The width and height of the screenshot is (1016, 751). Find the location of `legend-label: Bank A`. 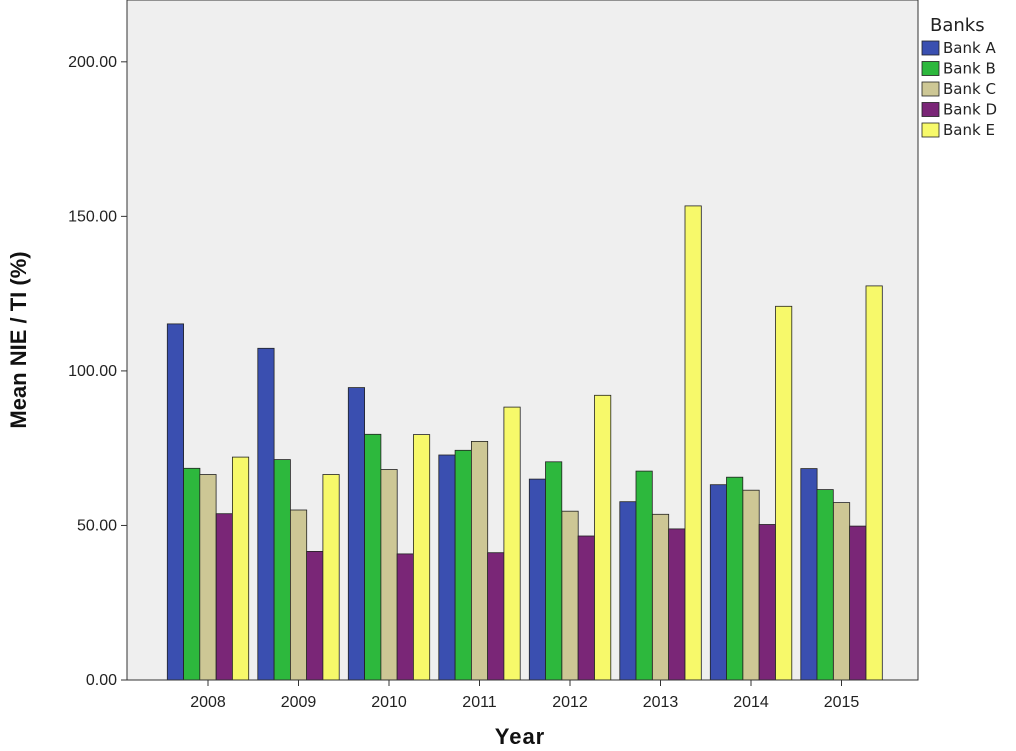

legend-label: Bank A is located at coordinates (969, 48).